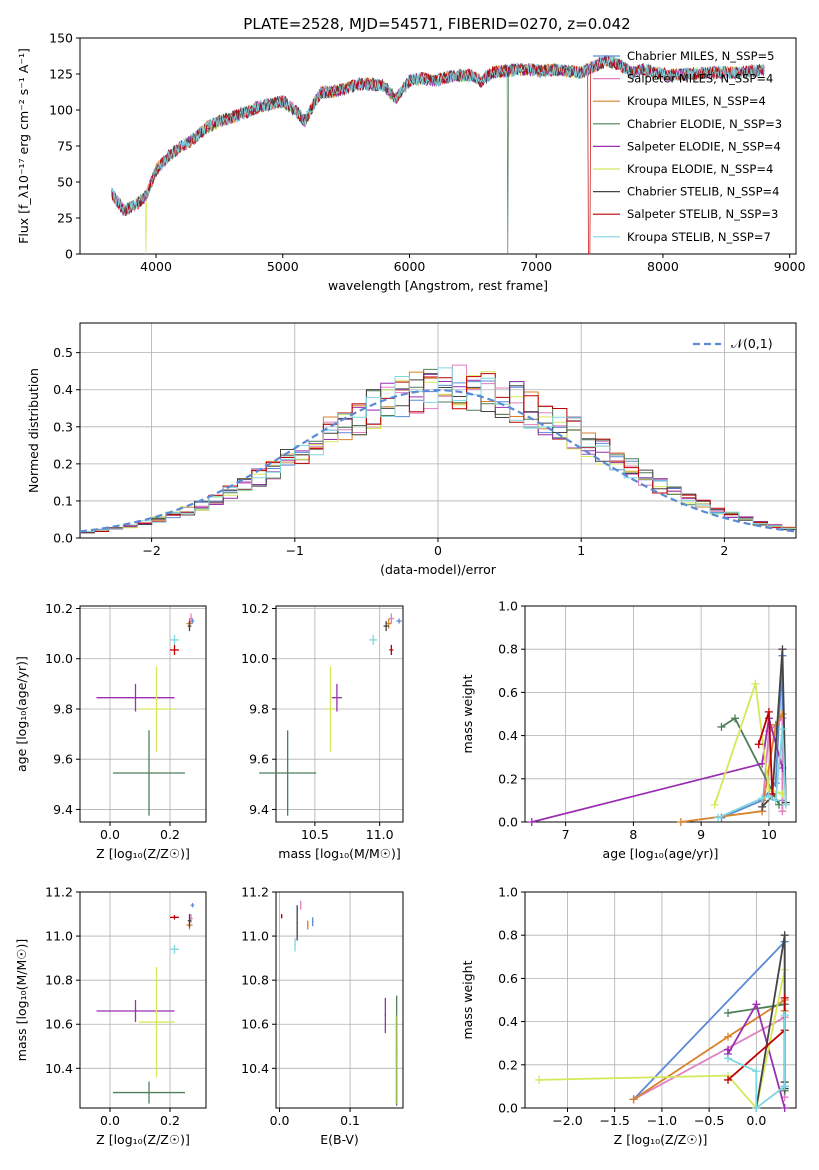 This screenshot has height=1170, width=819. Describe the element at coordinates (581, 550) in the screenshot. I see `x-tick-label: 1` at that location.